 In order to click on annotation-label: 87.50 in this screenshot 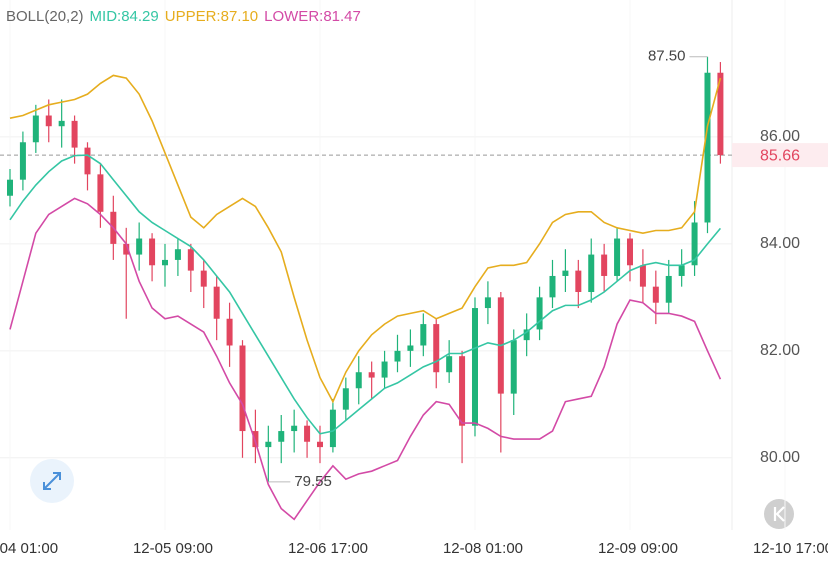, I will do `click(667, 56)`.